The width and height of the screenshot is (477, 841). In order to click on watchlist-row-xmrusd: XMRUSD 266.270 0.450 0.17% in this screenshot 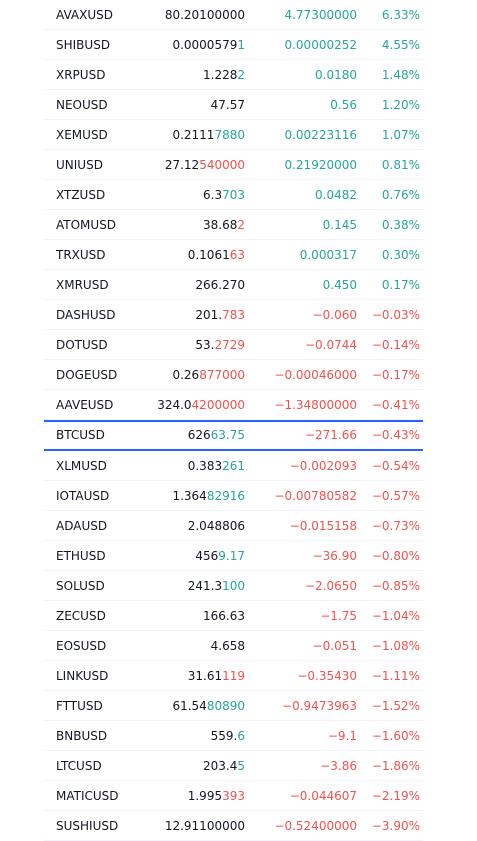, I will do `click(233, 285)`.